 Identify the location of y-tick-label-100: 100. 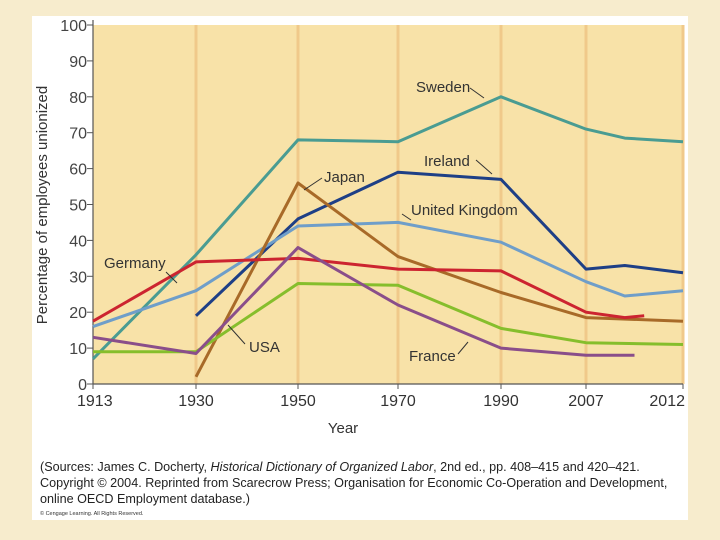
(73, 26).